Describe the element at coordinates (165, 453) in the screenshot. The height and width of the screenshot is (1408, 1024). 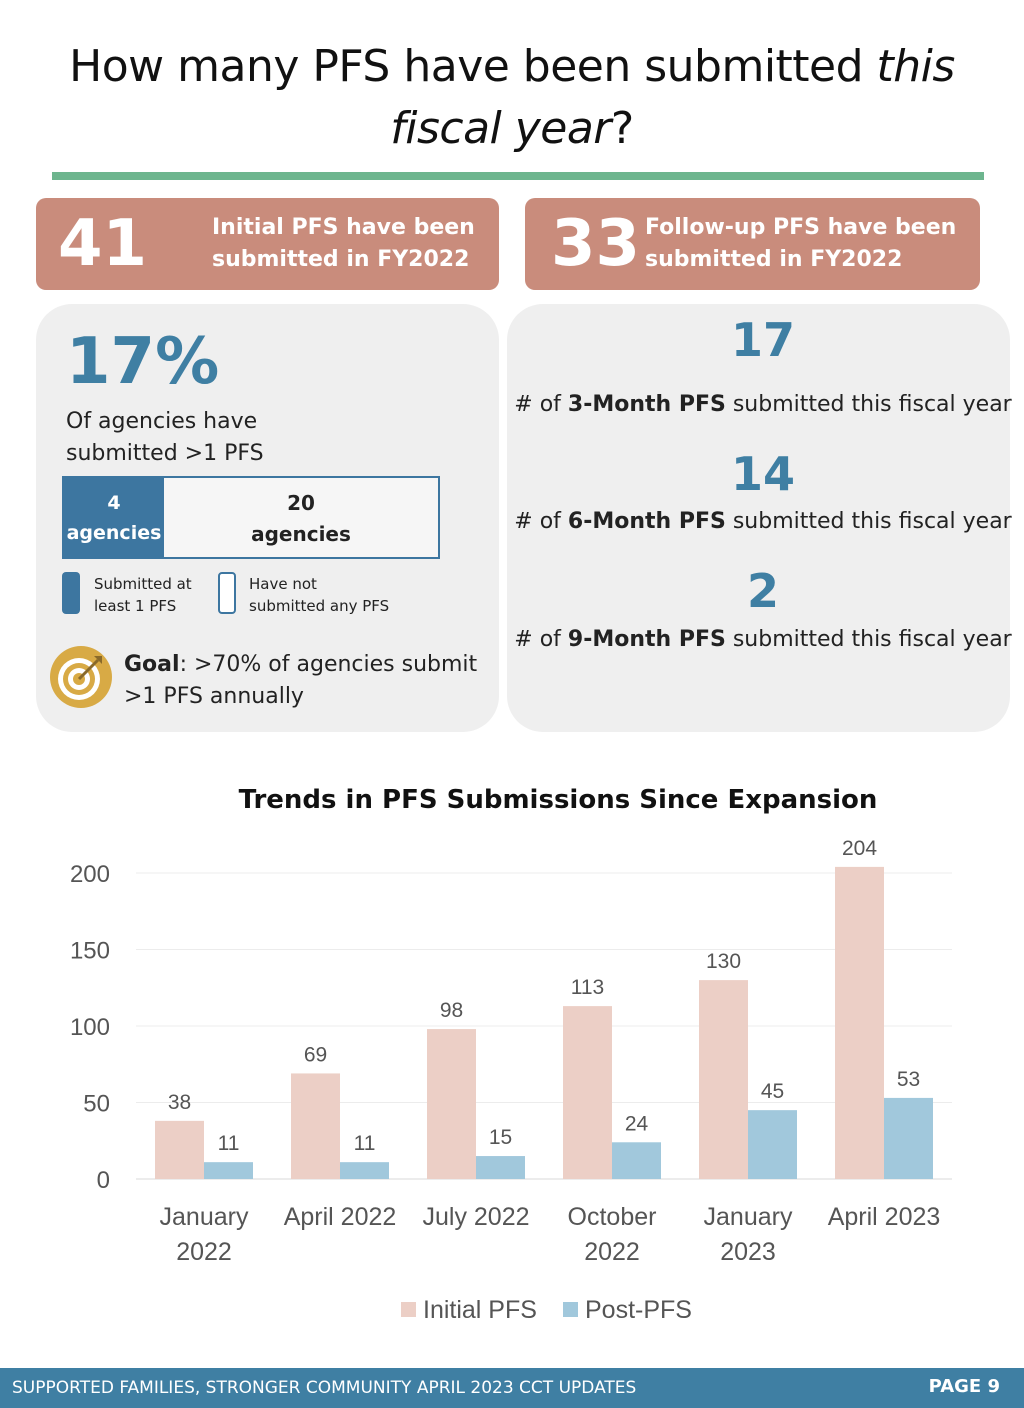
I see `agency-desc-line2: submitted >1 PFS` at that location.